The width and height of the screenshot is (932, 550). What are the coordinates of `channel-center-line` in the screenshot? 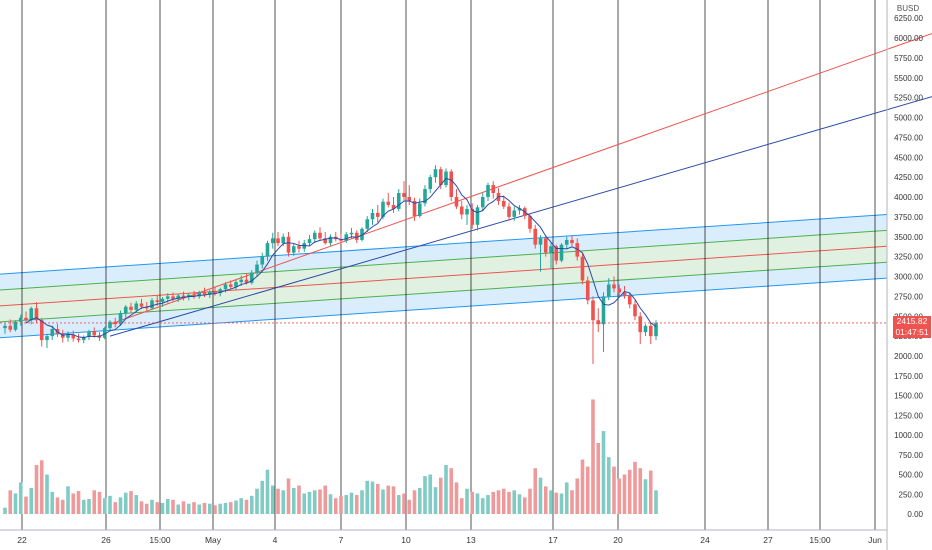 It's located at (444, 276).